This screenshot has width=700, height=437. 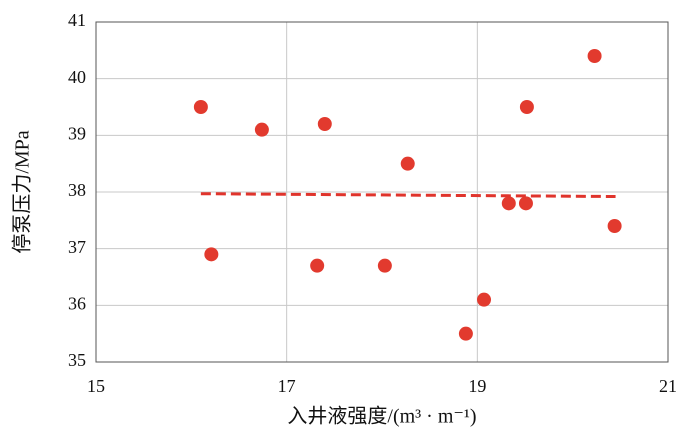 I want to click on x-axis-title: 入井液强度/(m³ · m⁻¹), so click(x=381, y=416).